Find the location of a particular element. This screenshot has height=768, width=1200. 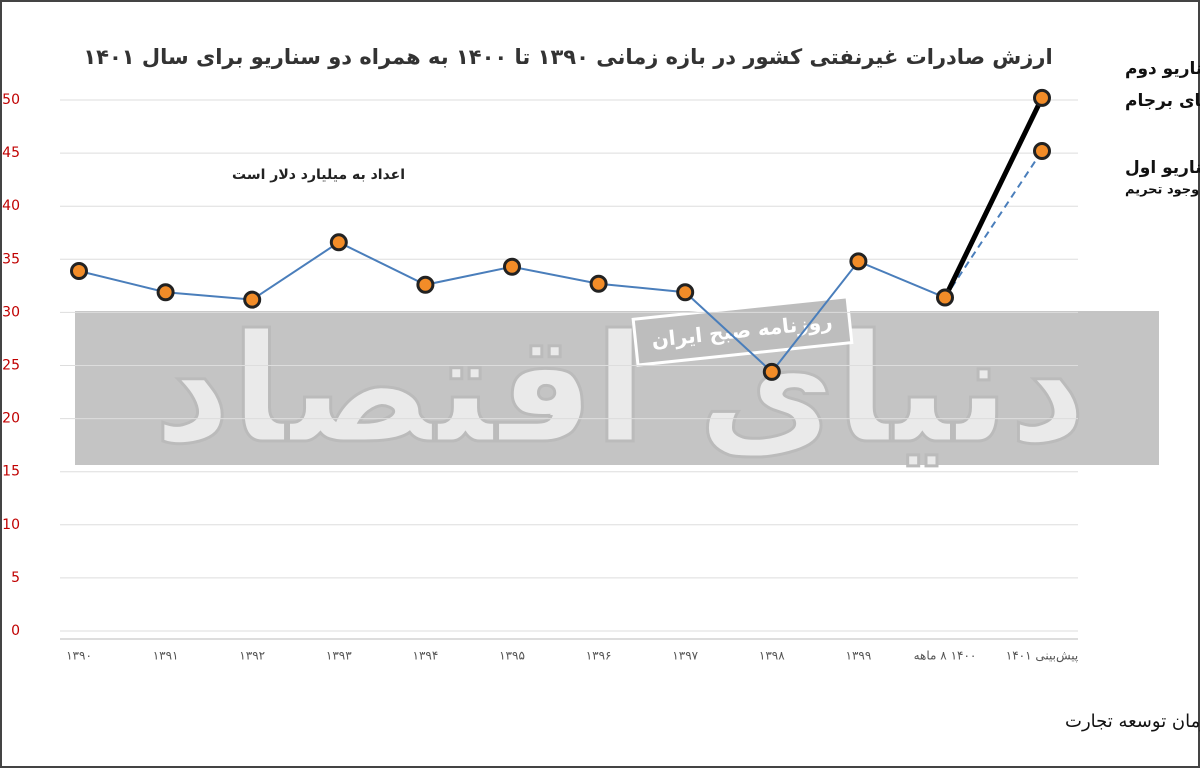

watermark-badge-box is located at coordinates (742, 331).